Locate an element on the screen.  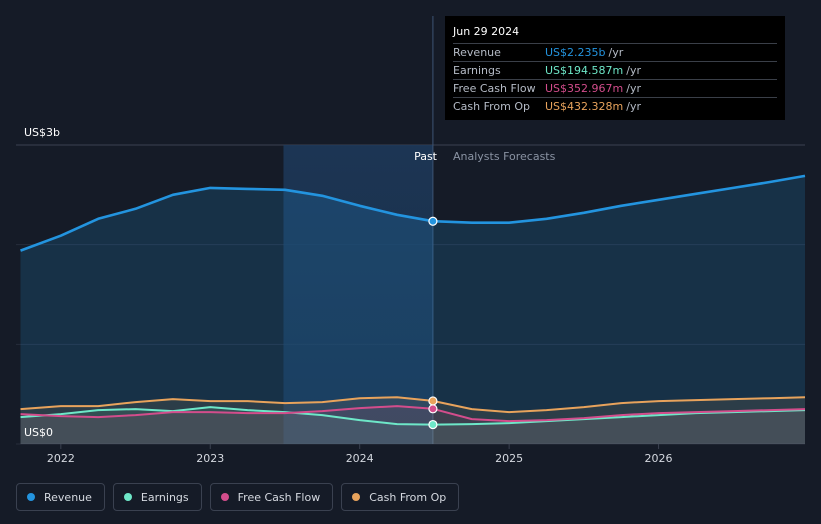
legend-label: Revenue is located at coordinates (68, 497).